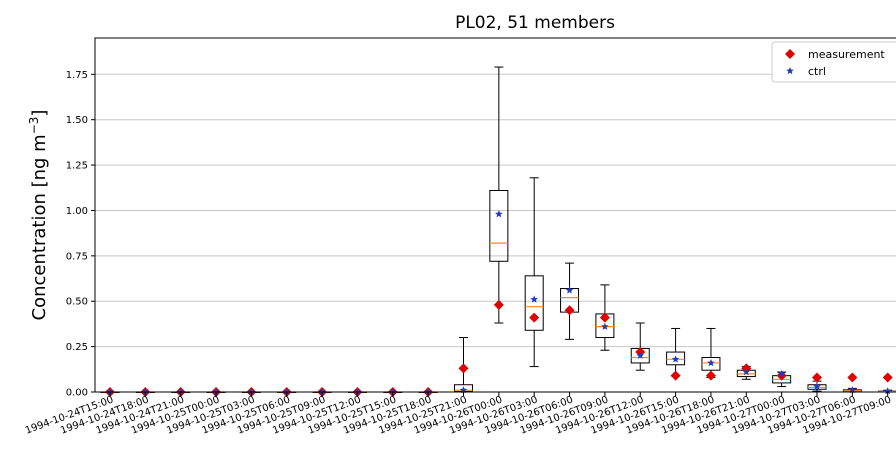  What do you see at coordinates (39, 227) in the screenshot?
I see `y-axis-label-main: Concentration [ng m` at bounding box center [39, 227].